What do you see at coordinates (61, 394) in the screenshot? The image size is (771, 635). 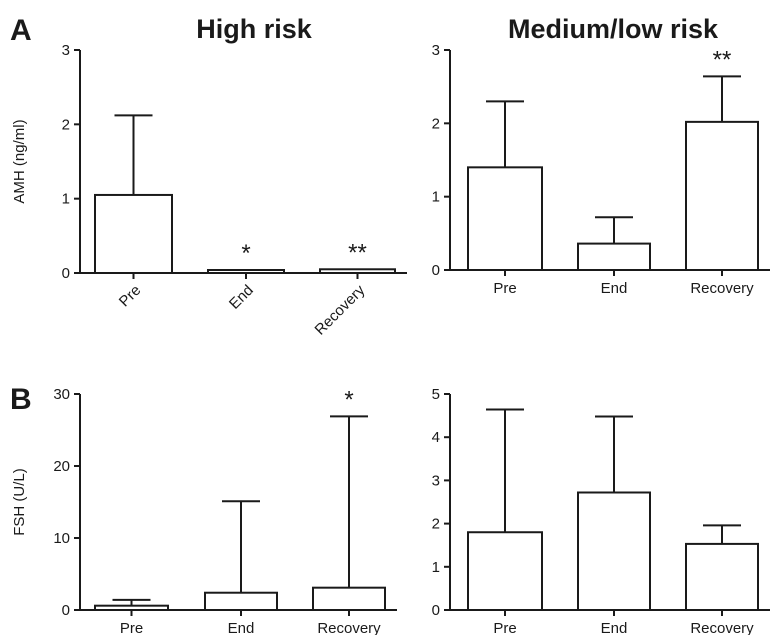 I see `y-tick-label: 30` at bounding box center [61, 394].